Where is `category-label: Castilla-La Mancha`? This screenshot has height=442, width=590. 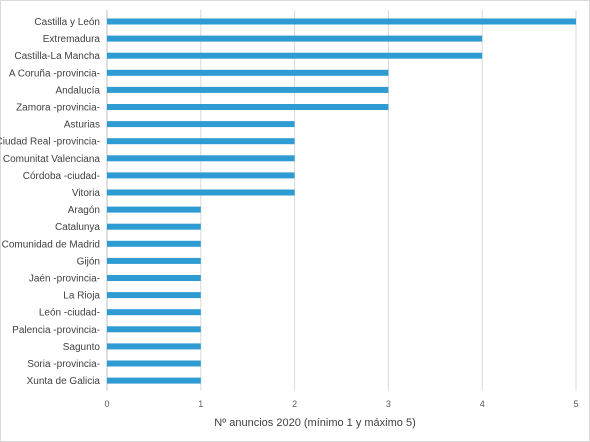 category-label: Castilla-La Mancha is located at coordinates (57, 56).